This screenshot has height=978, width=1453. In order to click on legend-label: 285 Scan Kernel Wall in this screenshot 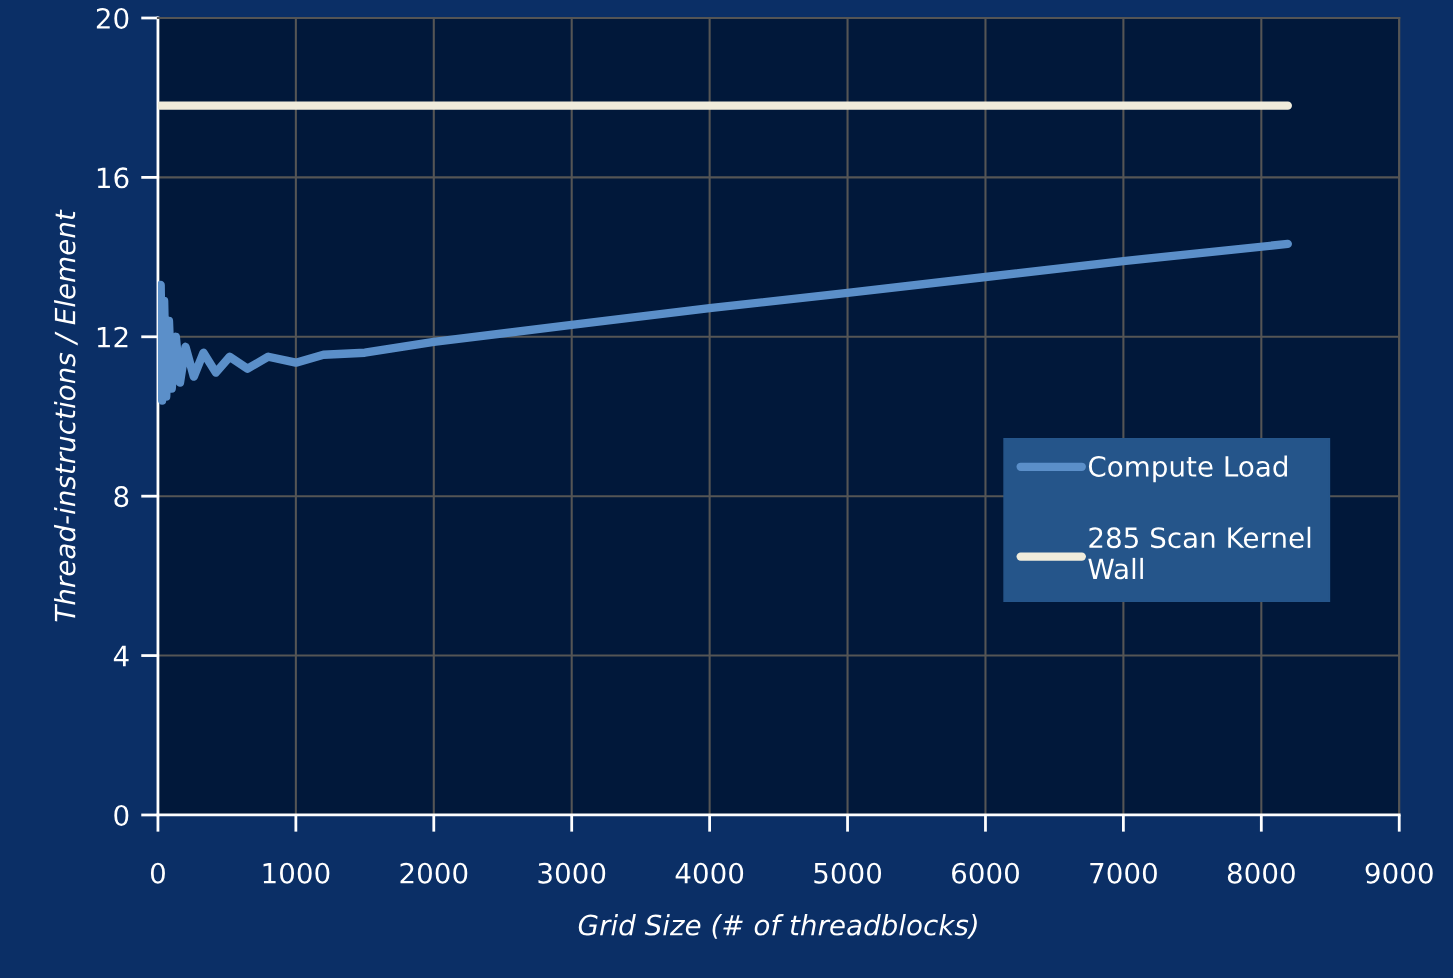, I will do `click(1199, 553)`.